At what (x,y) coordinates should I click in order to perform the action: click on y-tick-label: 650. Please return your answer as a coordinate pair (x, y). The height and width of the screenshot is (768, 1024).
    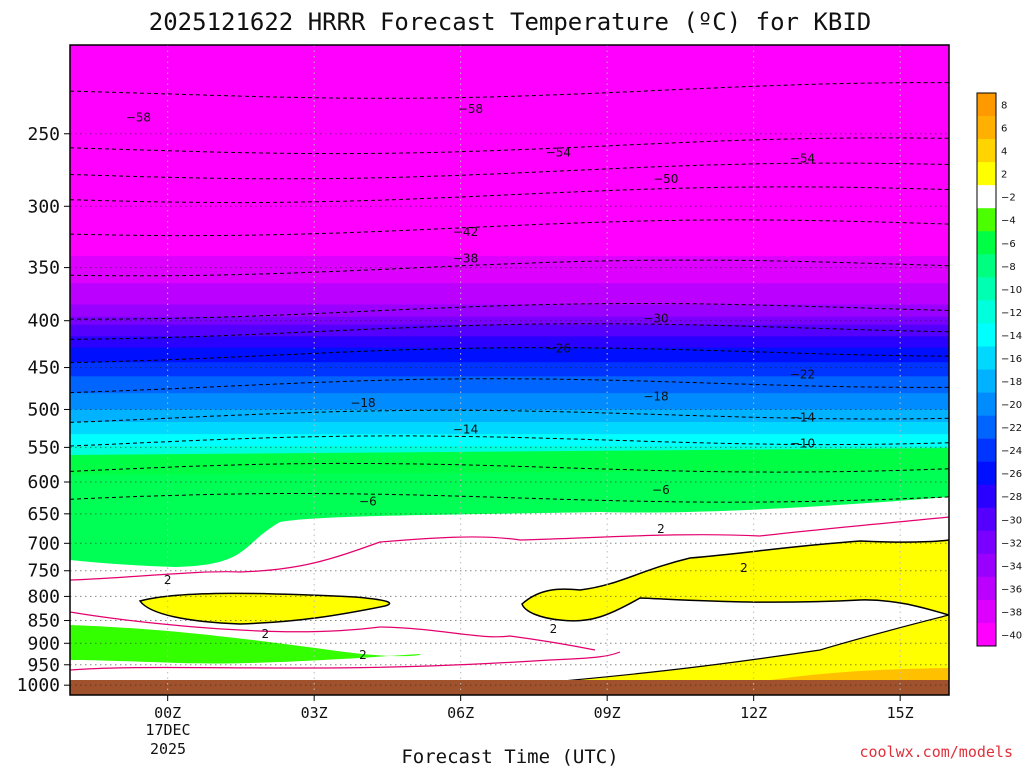
    Looking at the image, I should click on (43, 514).